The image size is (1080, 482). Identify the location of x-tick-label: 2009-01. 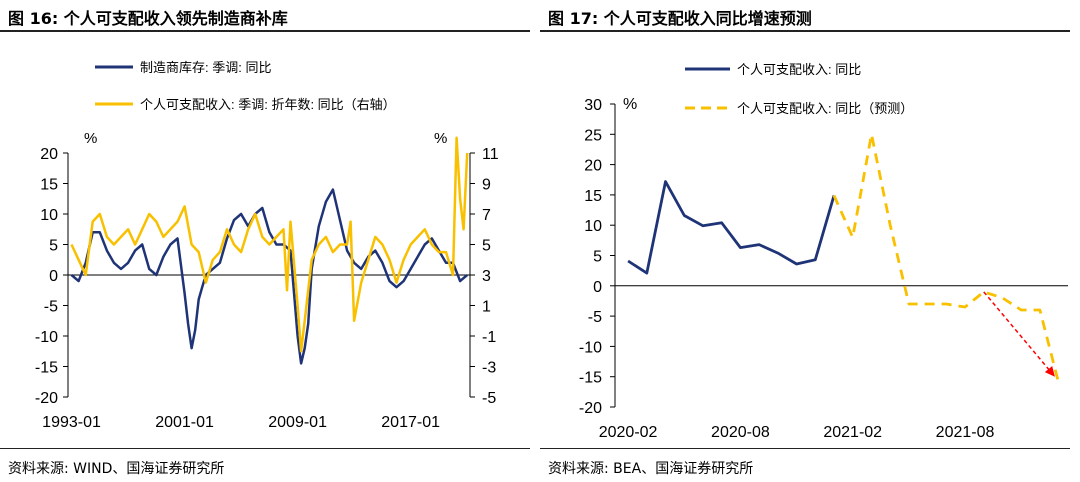
(297, 422).